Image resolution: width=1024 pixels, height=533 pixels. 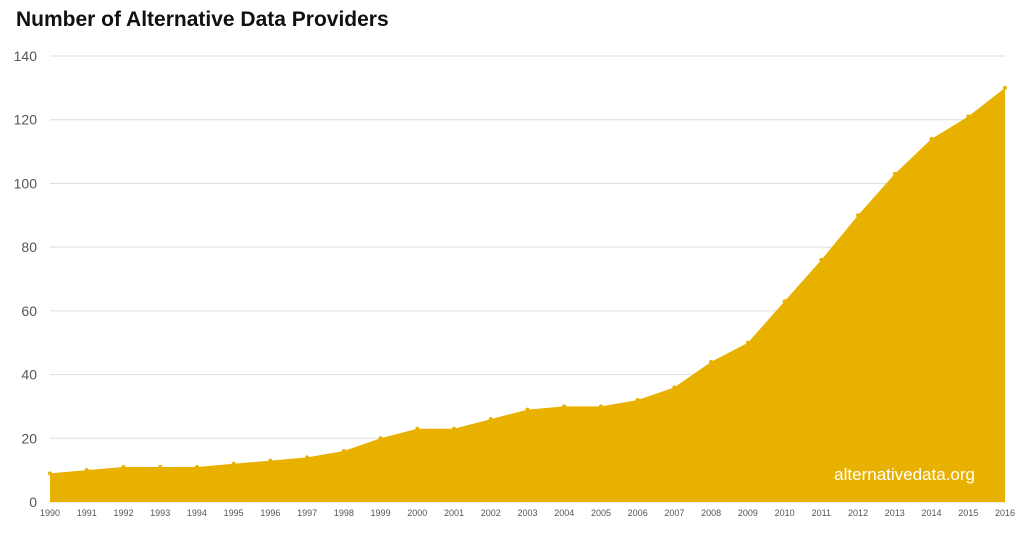 What do you see at coordinates (711, 361) in the screenshot?
I see `data-point-2008` at bounding box center [711, 361].